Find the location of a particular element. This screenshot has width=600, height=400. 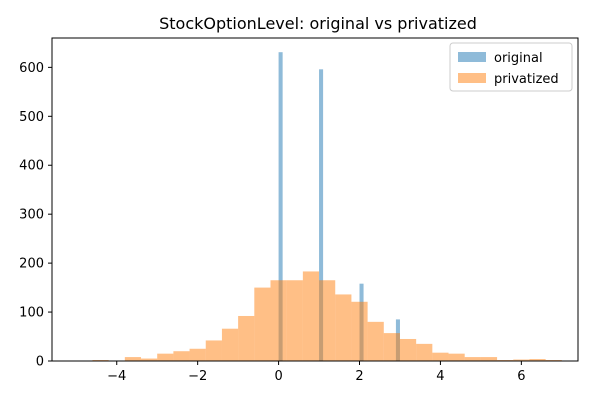

chart-title: StockOptionLevel: original vs privatized is located at coordinates (318, 23).